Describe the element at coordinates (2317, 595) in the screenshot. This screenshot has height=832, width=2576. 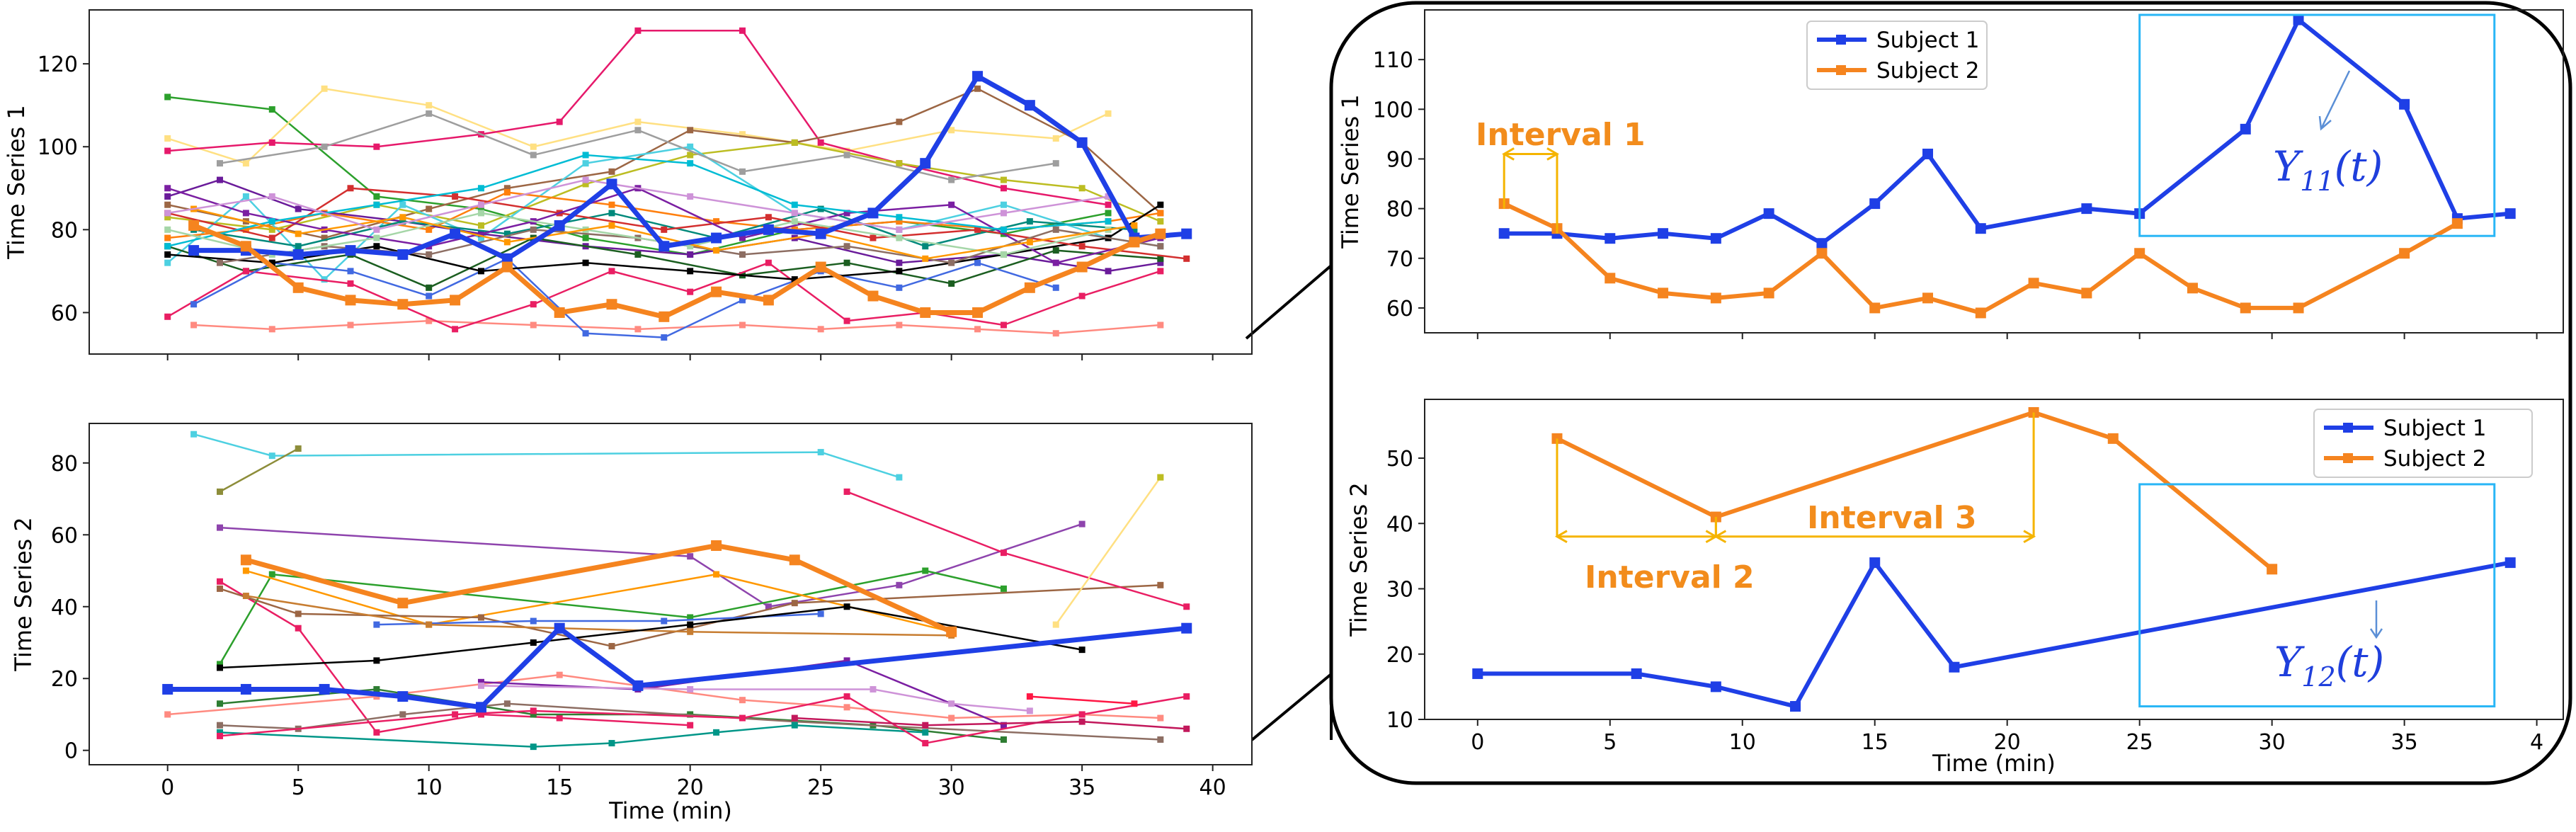
I see `highlight-box` at that location.